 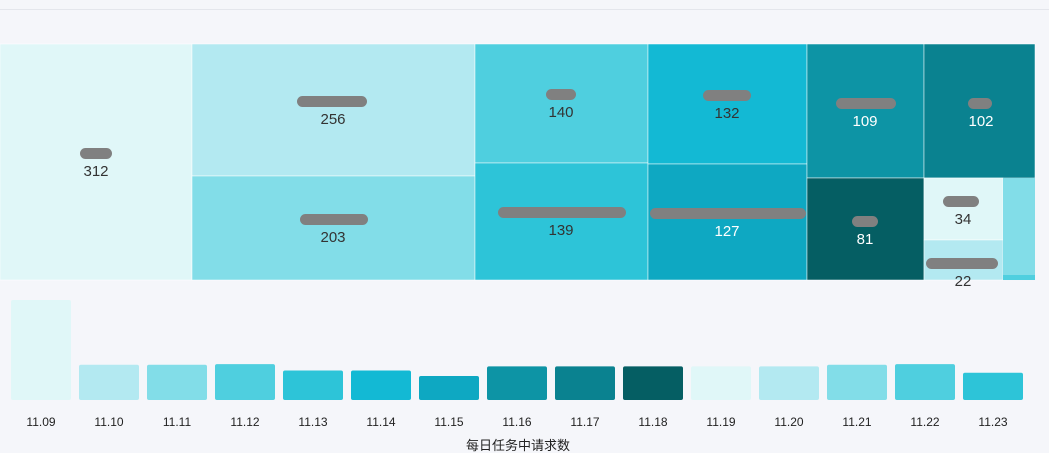 I want to click on treemap-value-label: 312, so click(x=95, y=171).